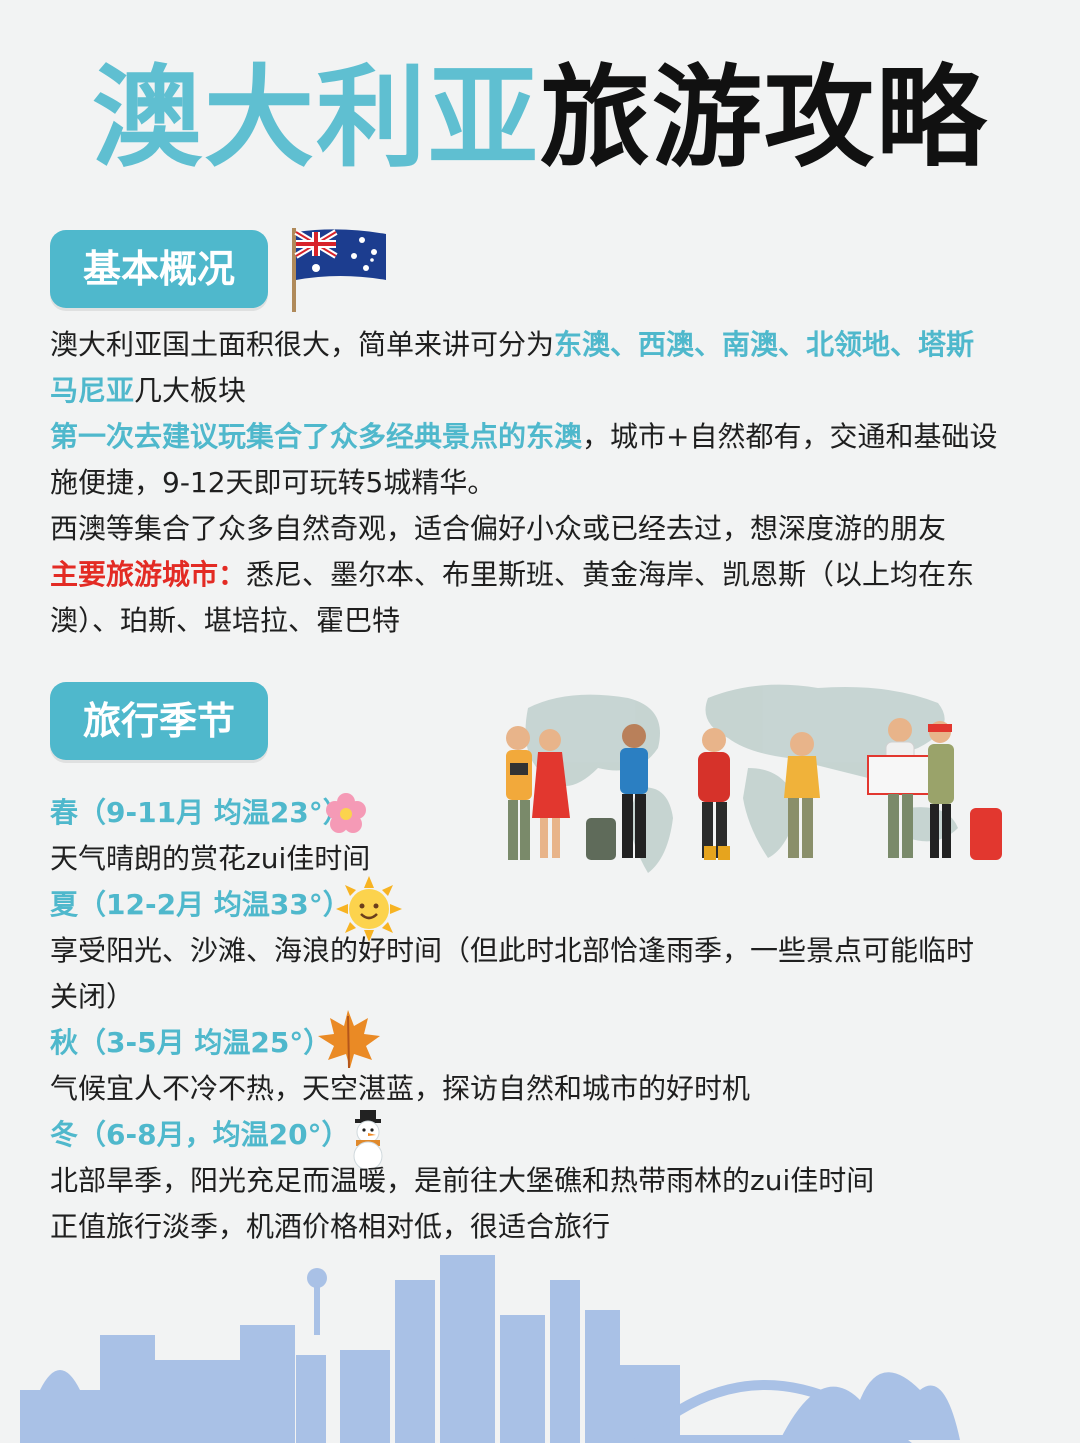  Describe the element at coordinates (400, 1088) in the screenshot. I see `autumn-desc: 气候宜人不冷不热，天空湛蓝，探访自然和城市的好时机` at that location.